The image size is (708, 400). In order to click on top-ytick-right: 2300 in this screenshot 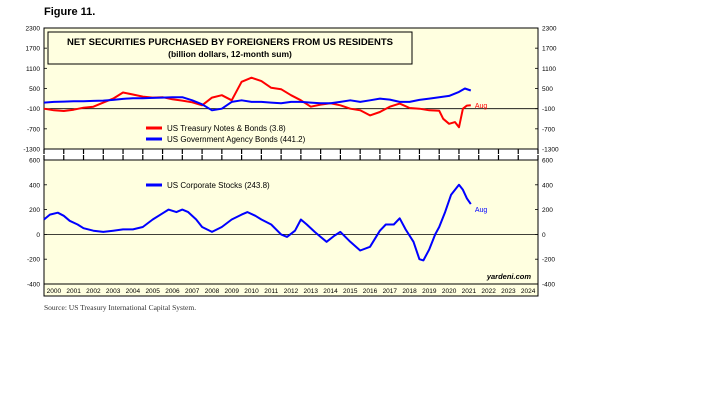, I will do `click(549, 29)`.